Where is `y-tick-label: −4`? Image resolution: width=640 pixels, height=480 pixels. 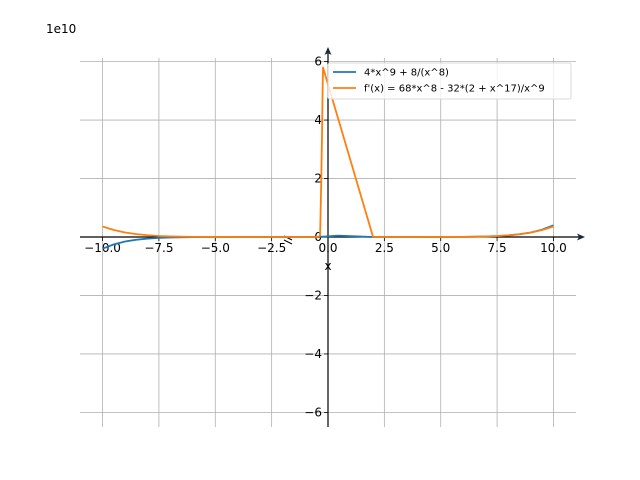 y-tick-label: −4 is located at coordinates (313, 354).